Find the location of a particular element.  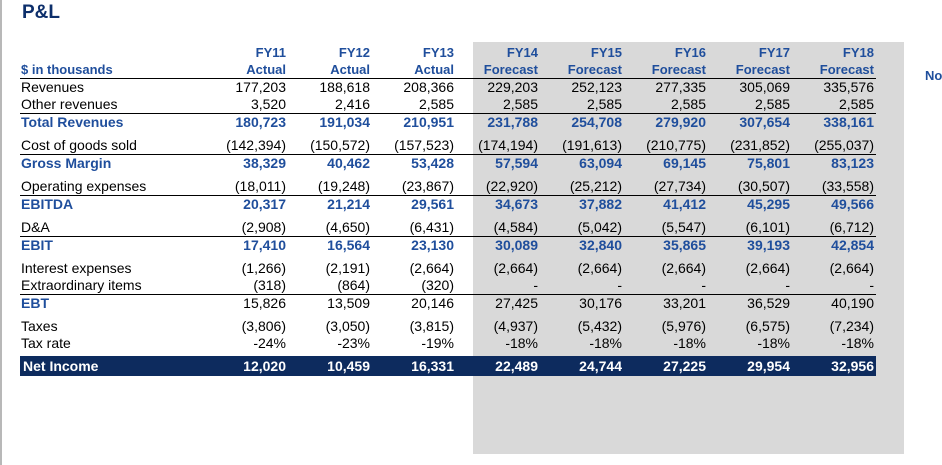

row-label: Cost of goods sold is located at coordinates (79, 145).